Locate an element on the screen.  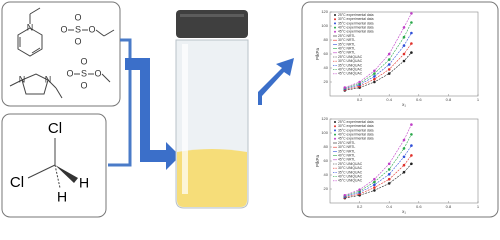
dichloromethane-structure: Cl Cl H H is located at coordinates (49, 162).